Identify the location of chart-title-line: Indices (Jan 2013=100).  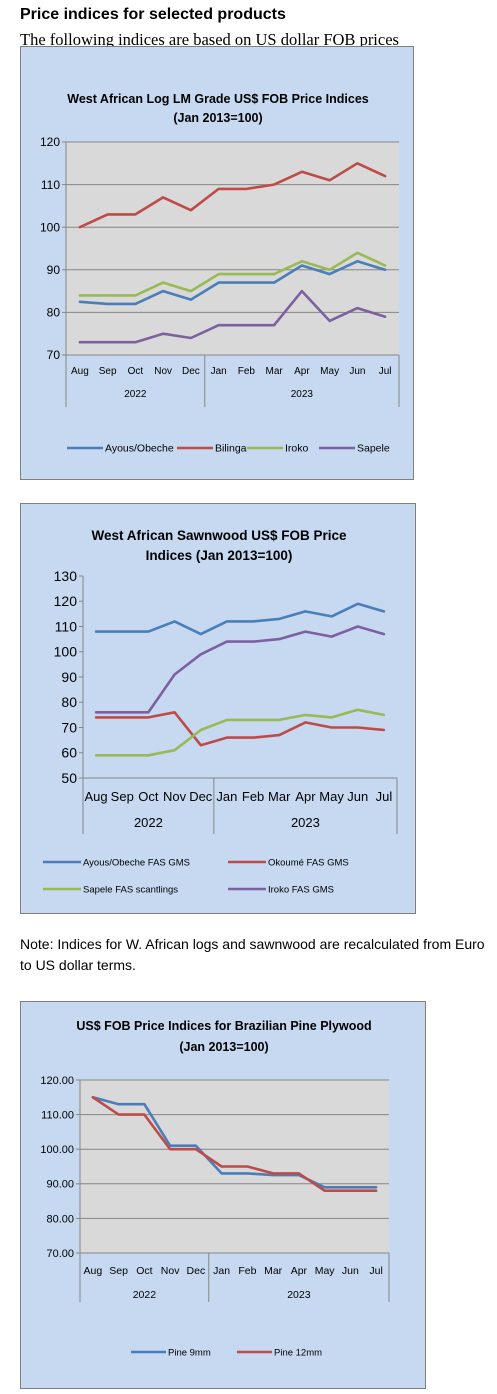
(219, 555).